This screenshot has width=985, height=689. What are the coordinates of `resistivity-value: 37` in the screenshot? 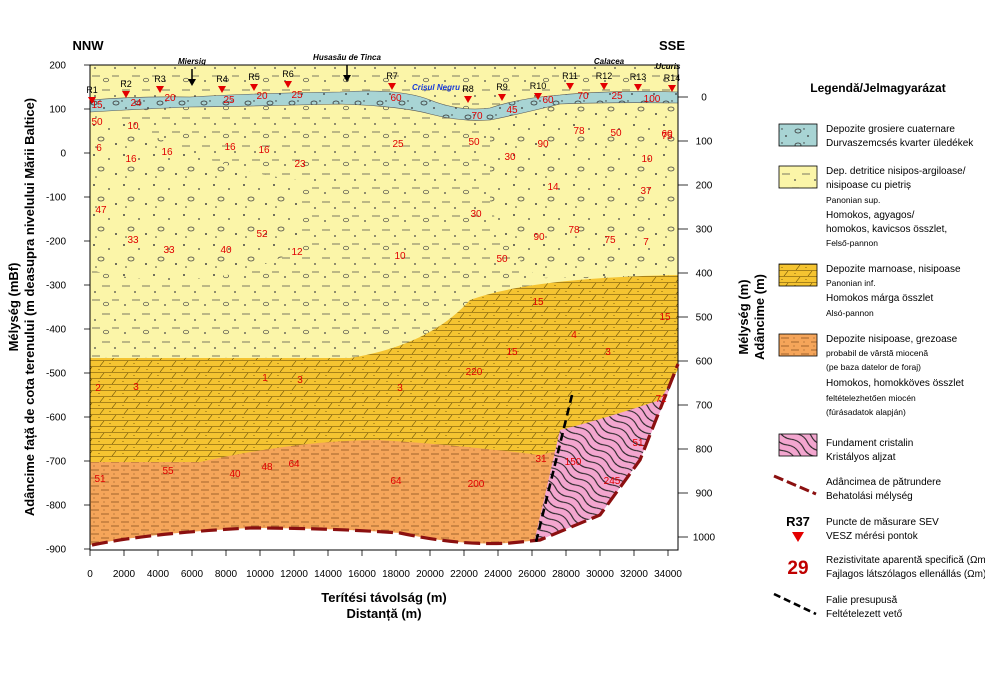 It's located at (646, 191).